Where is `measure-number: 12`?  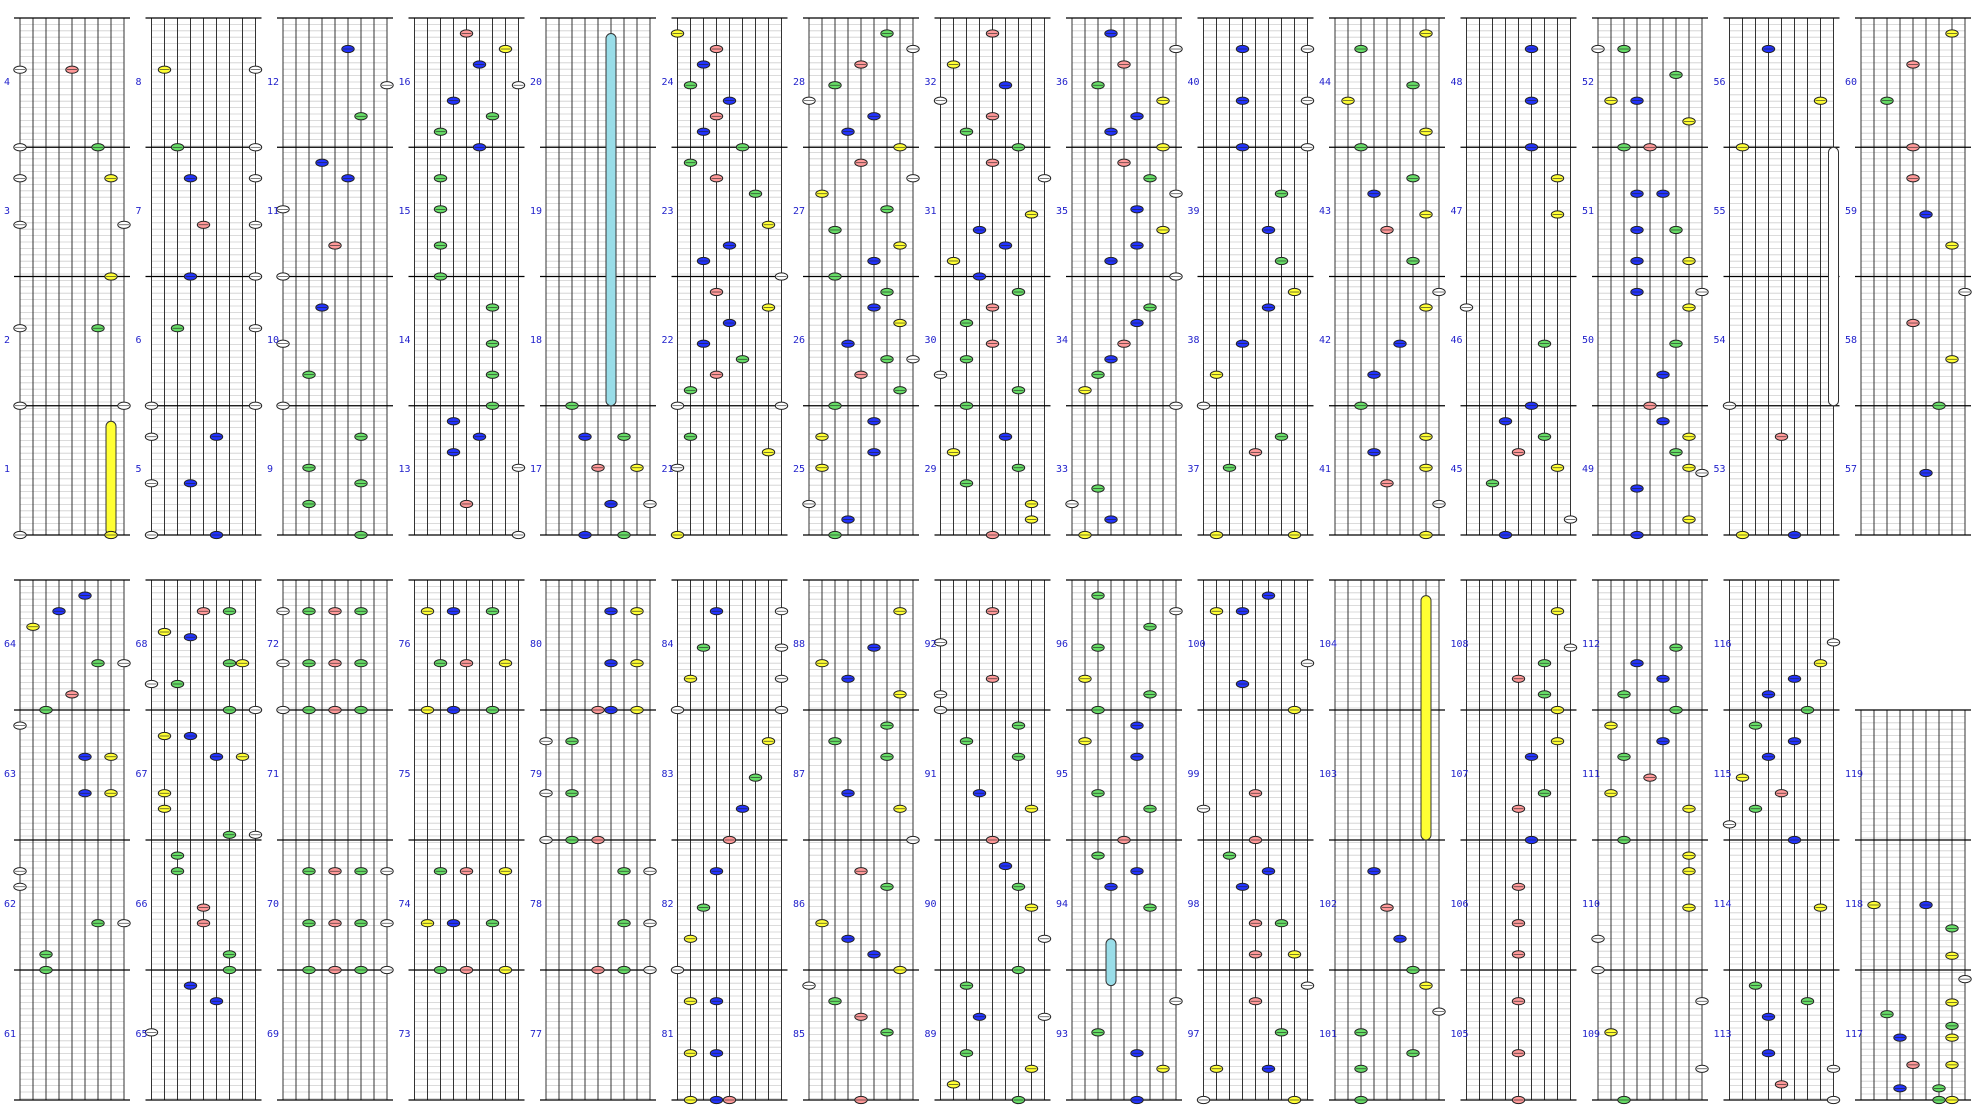
measure-number: 12 is located at coordinates (273, 82).